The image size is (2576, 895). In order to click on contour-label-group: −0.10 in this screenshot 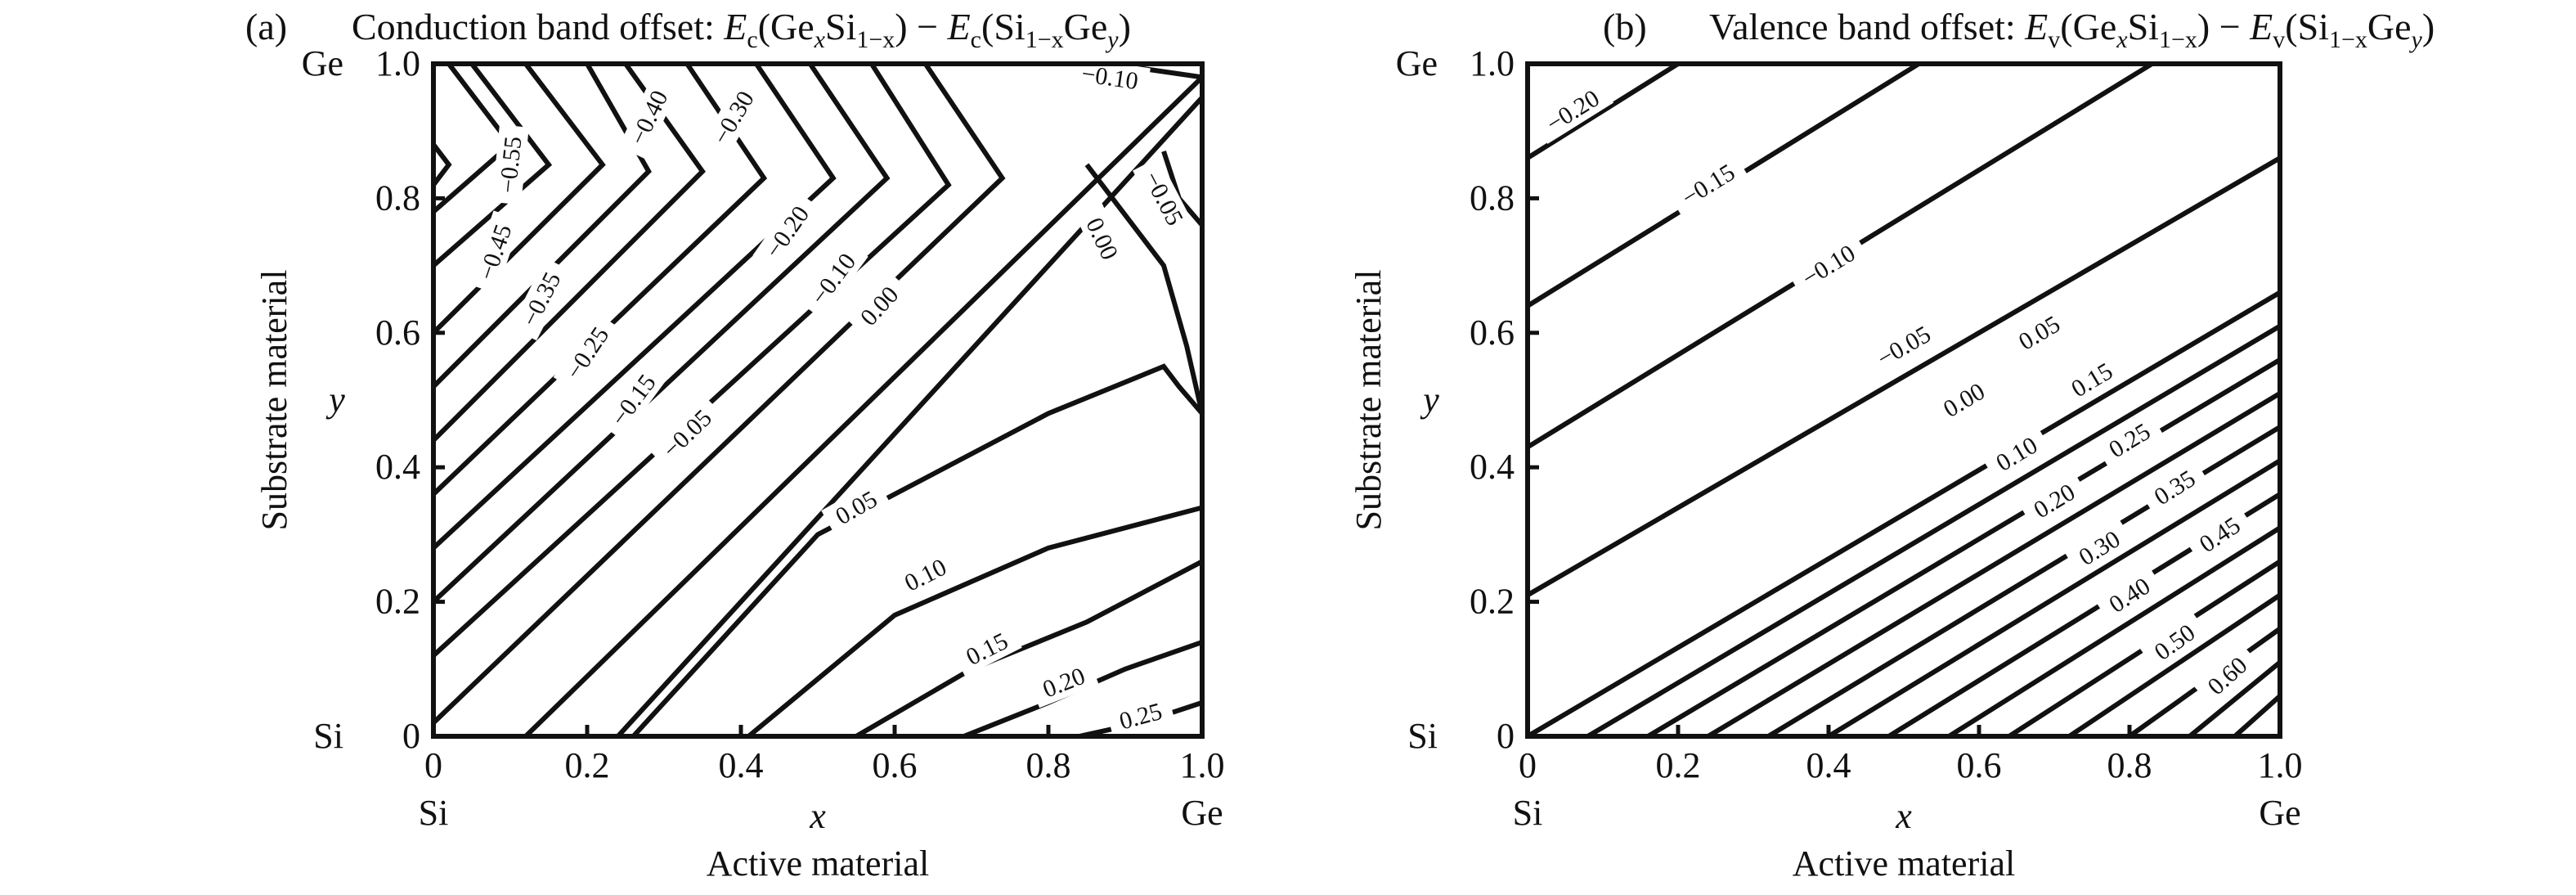, I will do `click(1828, 265)`.